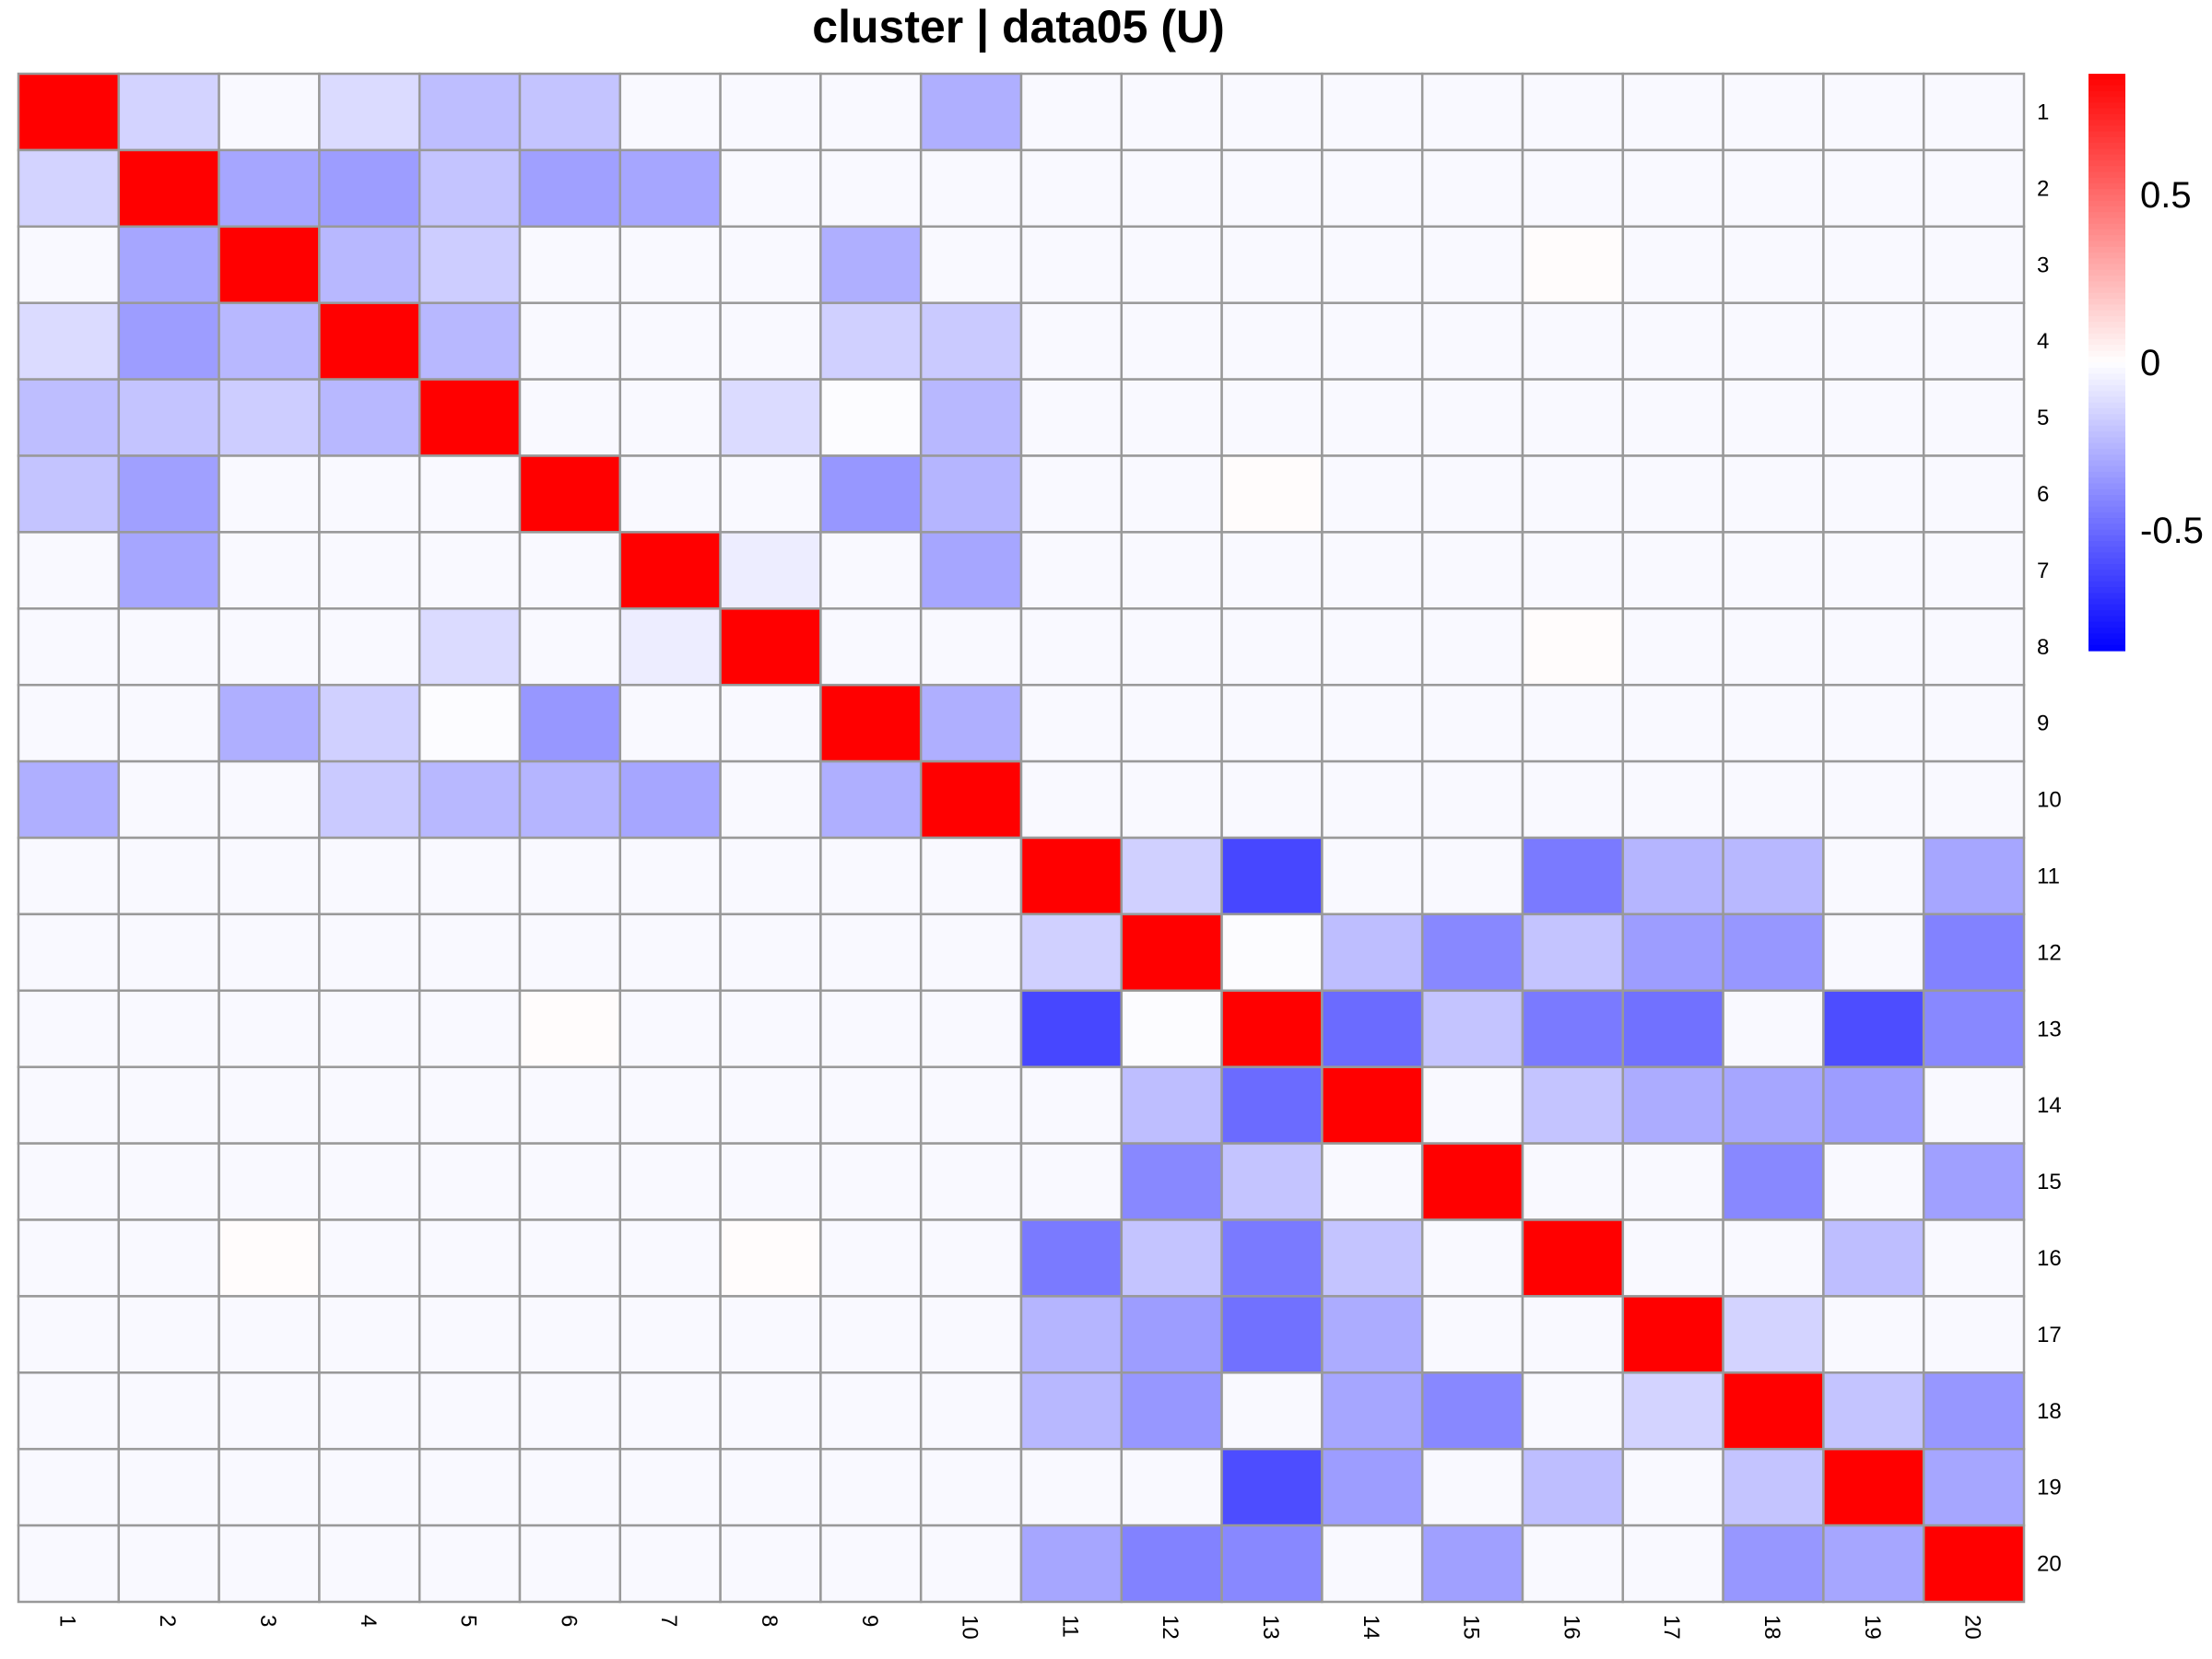  I want to click on column-label: 12, so click(1170, 1627).